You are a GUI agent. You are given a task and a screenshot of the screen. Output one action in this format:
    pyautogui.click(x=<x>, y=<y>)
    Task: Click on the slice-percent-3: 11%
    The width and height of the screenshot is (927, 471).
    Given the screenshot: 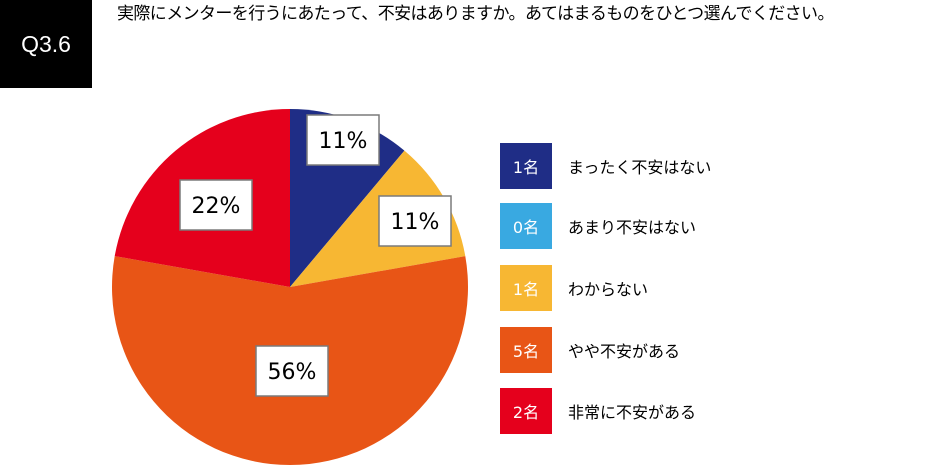 What is the action you would take?
    pyautogui.click(x=415, y=222)
    